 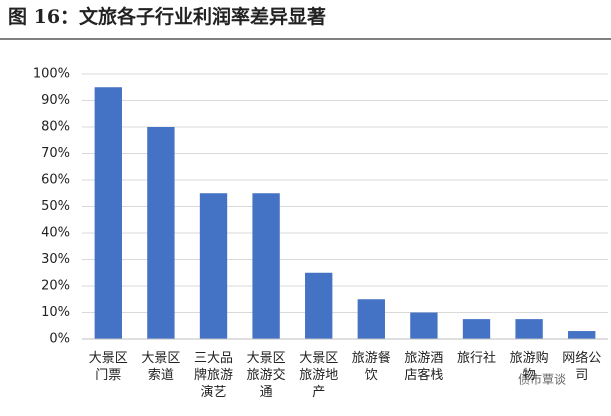 What do you see at coordinates (59, 339) in the screenshot?
I see `y-tick-label: 0%` at bounding box center [59, 339].